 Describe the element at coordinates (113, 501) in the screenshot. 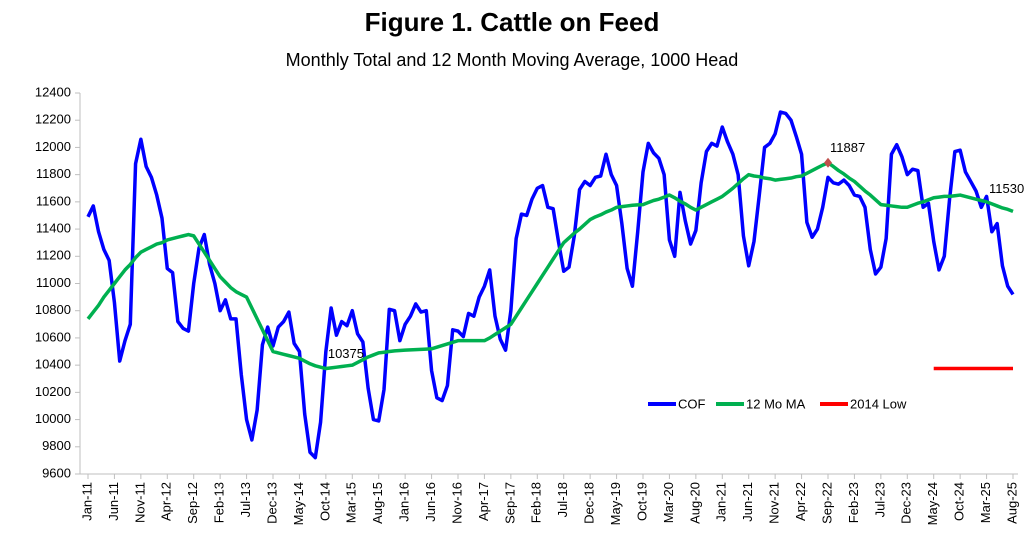

I see `x-tick-label: Jun-11` at that location.